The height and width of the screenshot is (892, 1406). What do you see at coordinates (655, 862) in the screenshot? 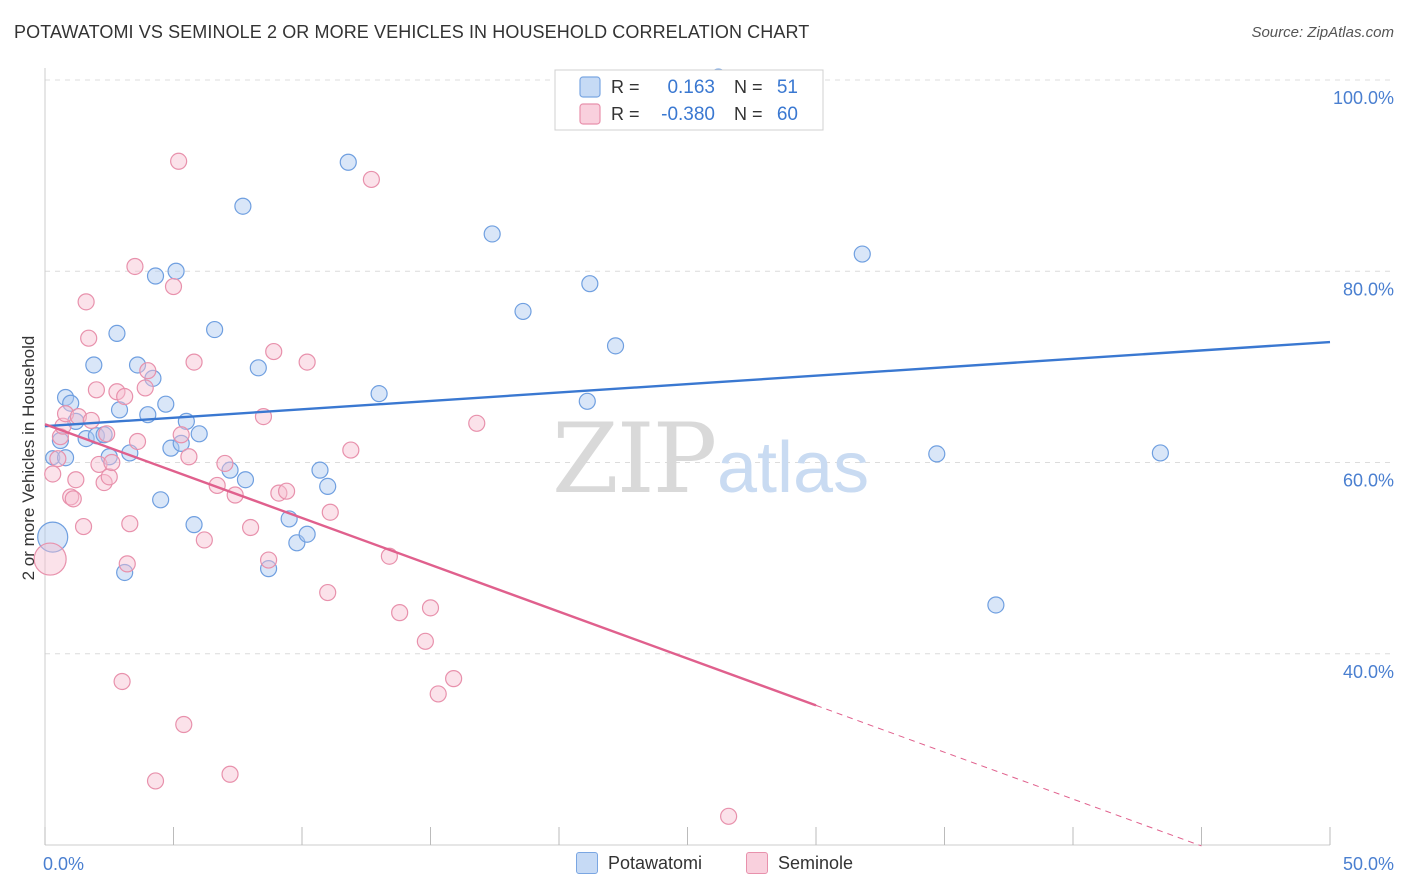
I see `legend-label-potawatomi: Potawatomi` at bounding box center [655, 862].